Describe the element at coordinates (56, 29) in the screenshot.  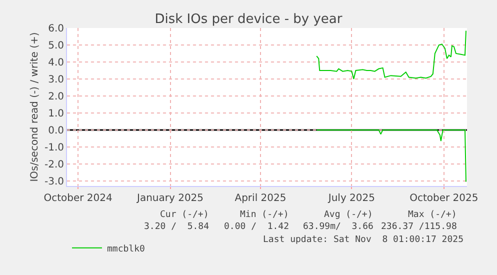
I see `y-tick-label: 6.0` at that location.